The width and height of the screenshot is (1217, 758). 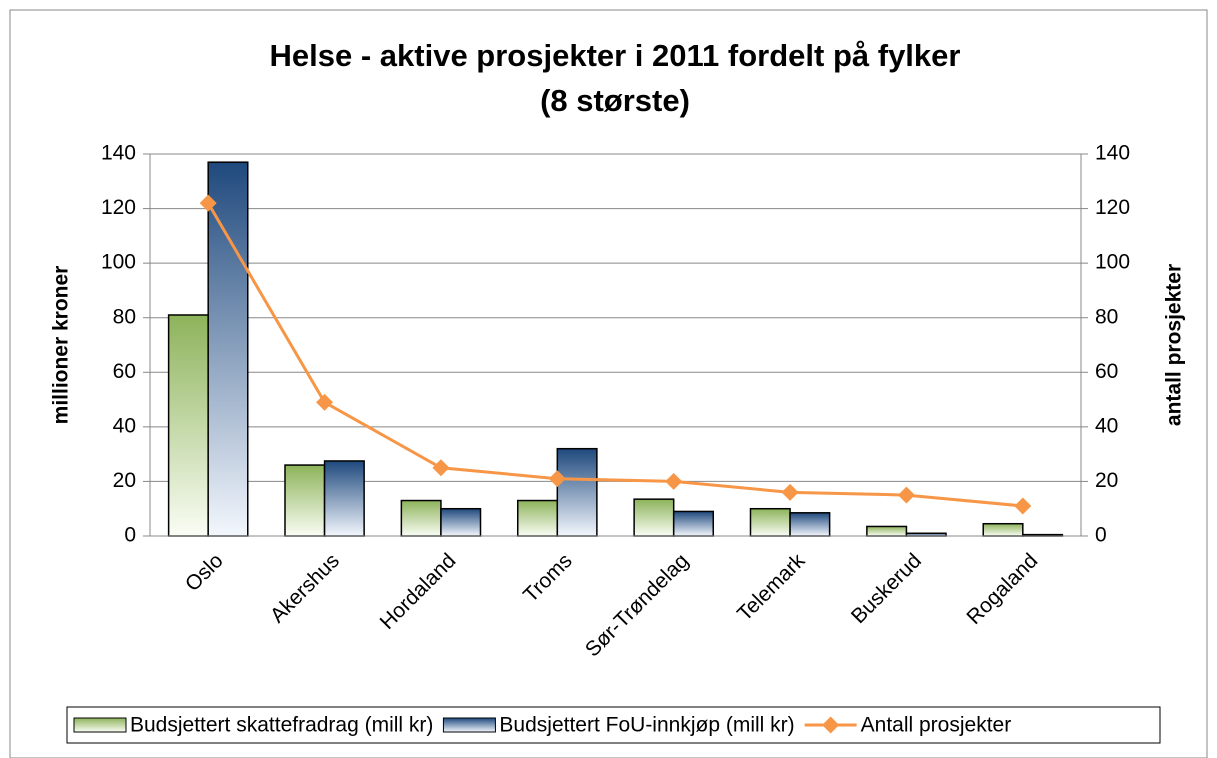 What do you see at coordinates (124, 316) in the screenshot?
I see `y-tick-label: 80` at bounding box center [124, 316].